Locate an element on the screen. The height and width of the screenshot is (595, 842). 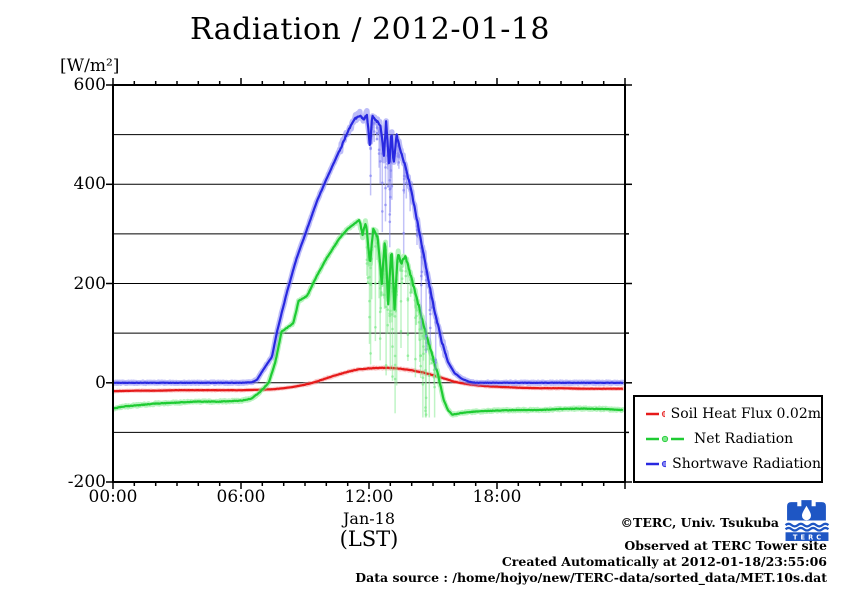
footer-line-observed: Observed at TERC Tower site is located at coordinates (725, 545).